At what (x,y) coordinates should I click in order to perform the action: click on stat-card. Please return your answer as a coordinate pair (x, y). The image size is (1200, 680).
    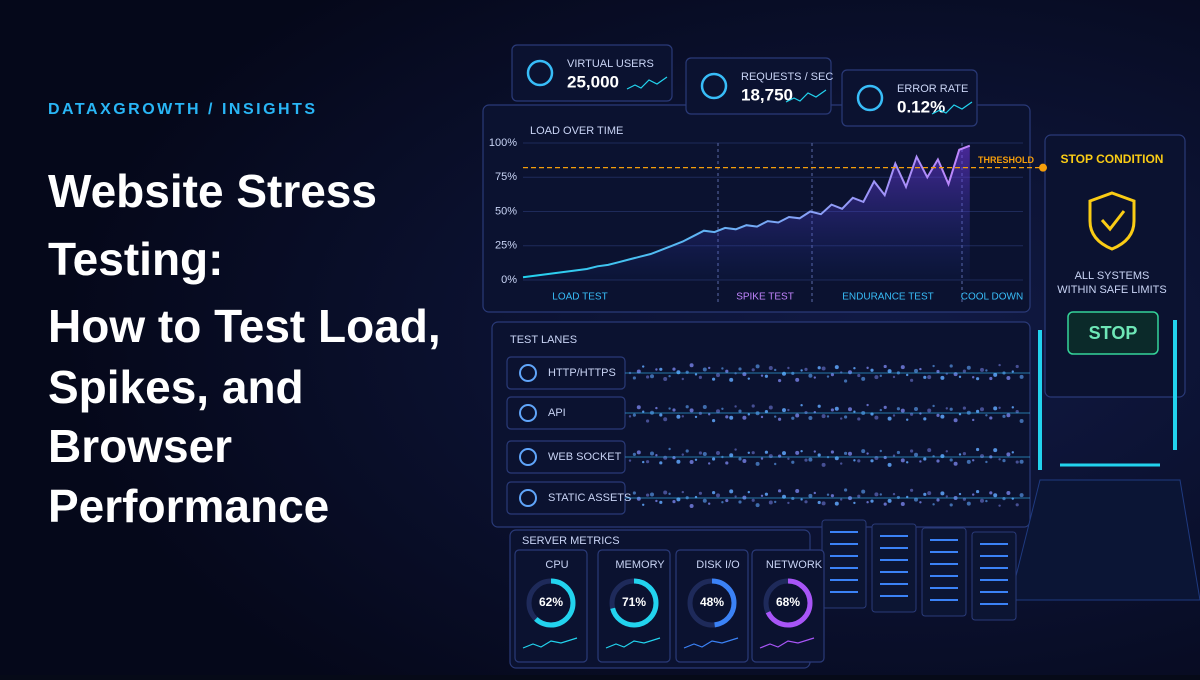
    Looking at the image, I should click on (758, 86).